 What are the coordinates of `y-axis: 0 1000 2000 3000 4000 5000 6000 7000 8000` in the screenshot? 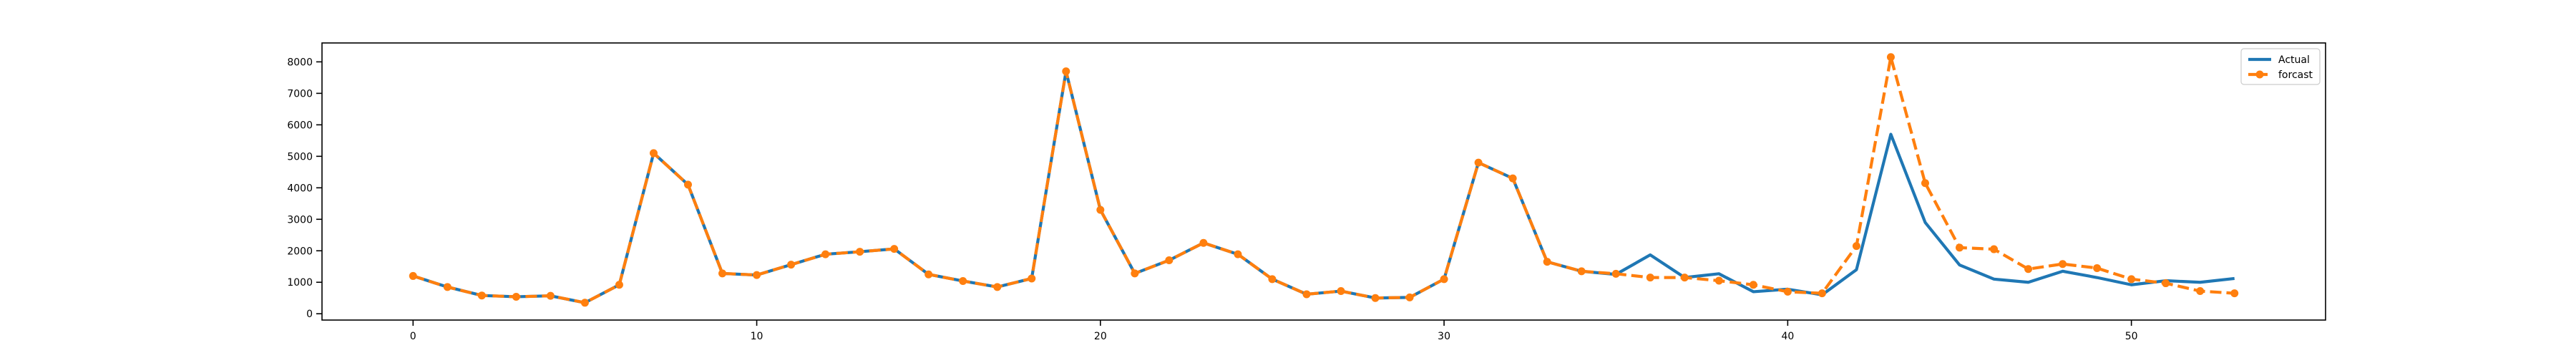 It's located at (304, 188).